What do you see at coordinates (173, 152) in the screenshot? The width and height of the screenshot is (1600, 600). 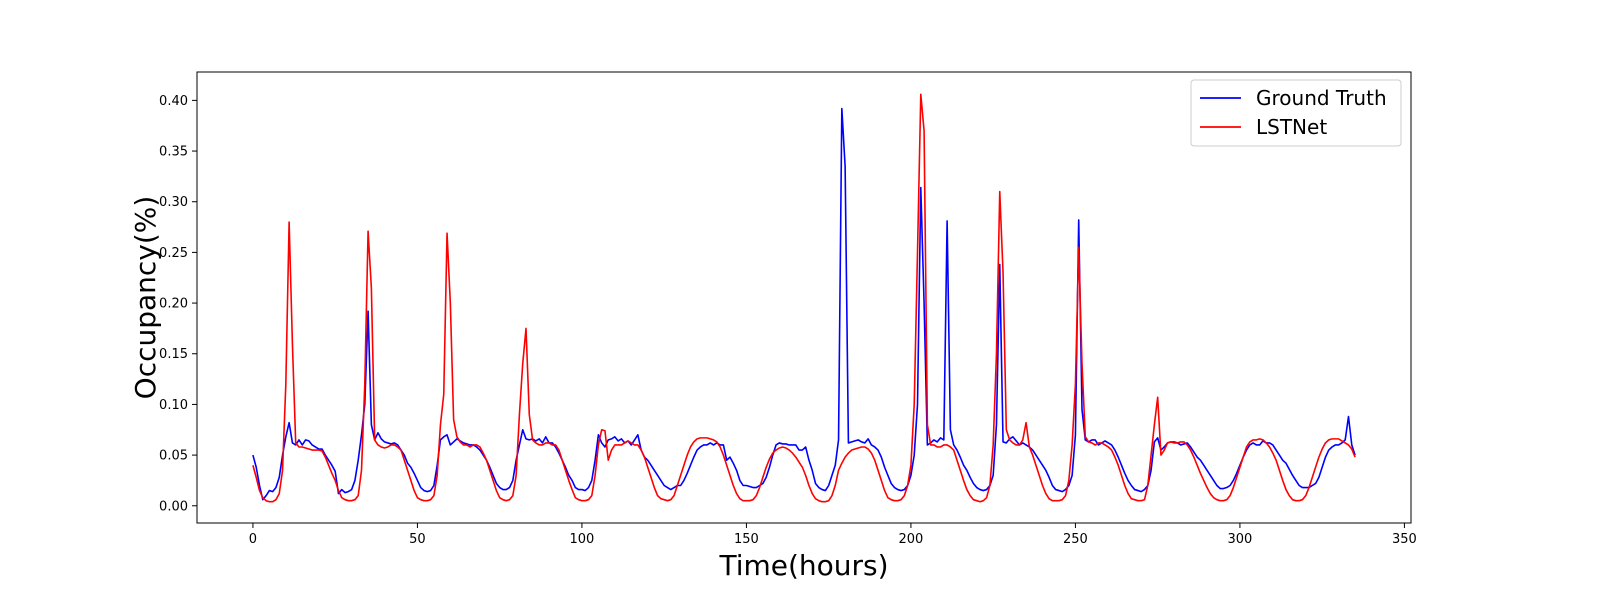 I see `y-tick-label: 0.35` at bounding box center [173, 152].